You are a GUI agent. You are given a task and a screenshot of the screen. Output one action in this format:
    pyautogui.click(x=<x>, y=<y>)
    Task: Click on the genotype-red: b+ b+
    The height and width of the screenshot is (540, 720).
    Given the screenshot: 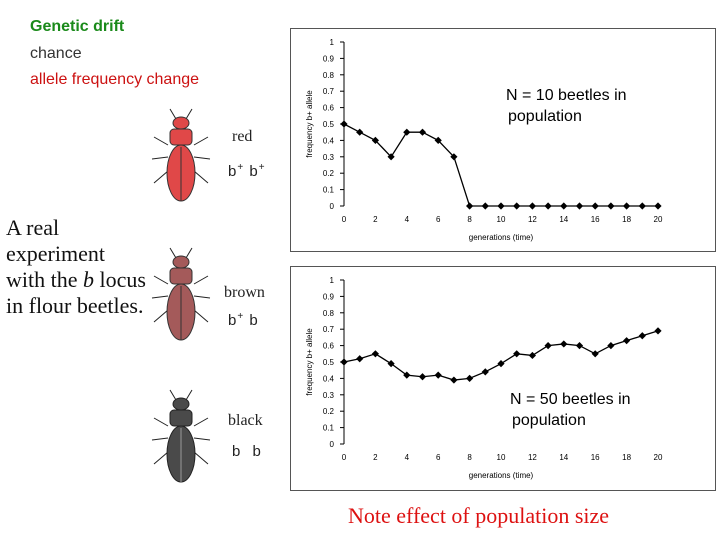 What is the action you would take?
    pyautogui.click(x=247, y=171)
    